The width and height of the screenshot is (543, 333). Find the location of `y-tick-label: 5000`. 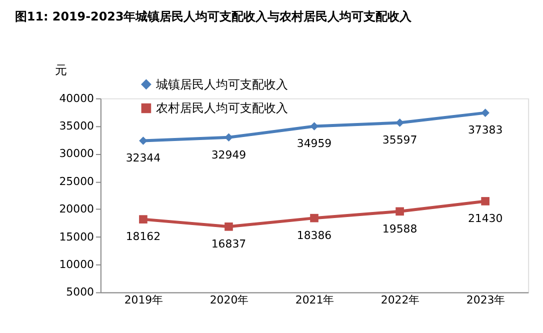

y-tick-label: 5000 is located at coordinates (80, 292).